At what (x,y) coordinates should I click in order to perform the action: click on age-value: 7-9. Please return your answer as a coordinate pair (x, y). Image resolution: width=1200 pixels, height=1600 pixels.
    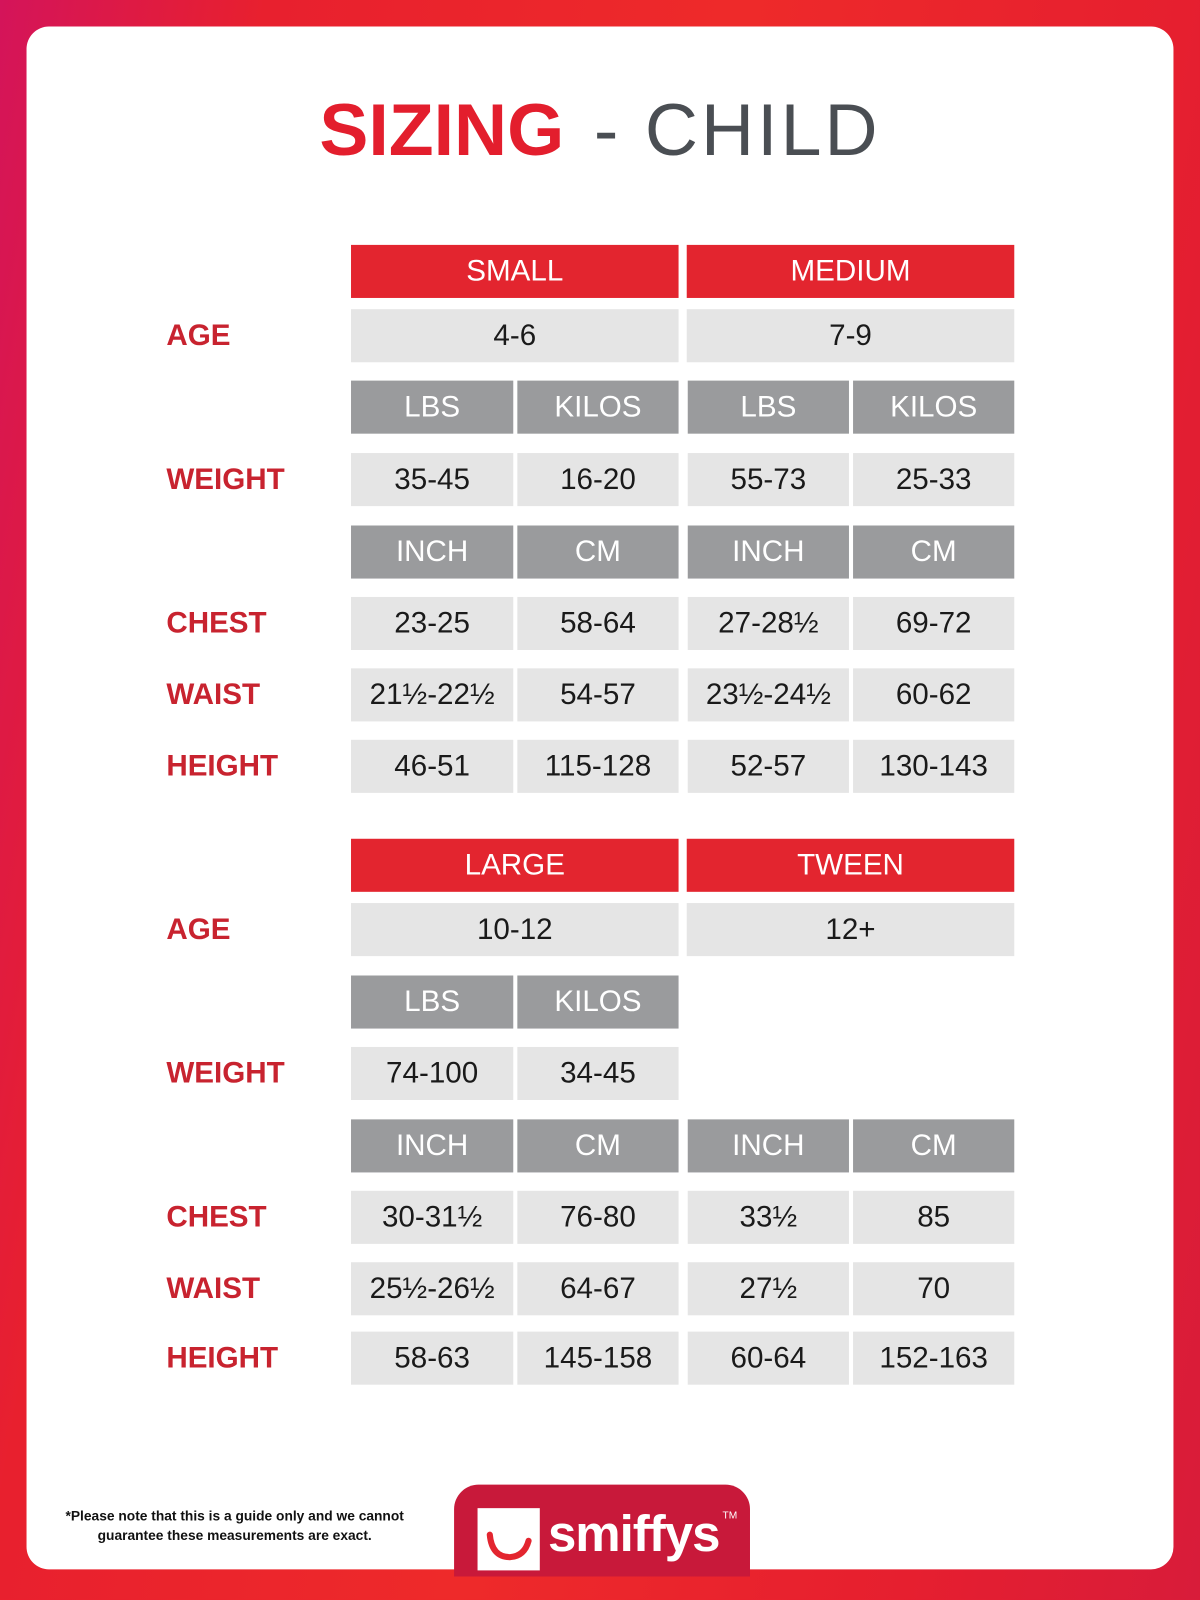
    Looking at the image, I should click on (850, 336).